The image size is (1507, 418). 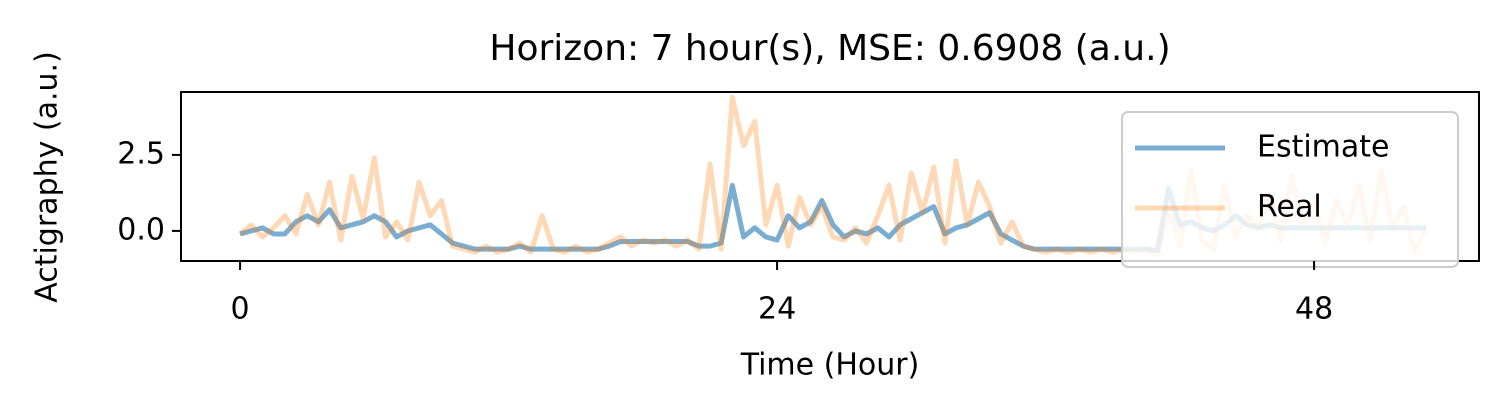 I want to click on legend: Estimate Real, so click(x=1290, y=189).